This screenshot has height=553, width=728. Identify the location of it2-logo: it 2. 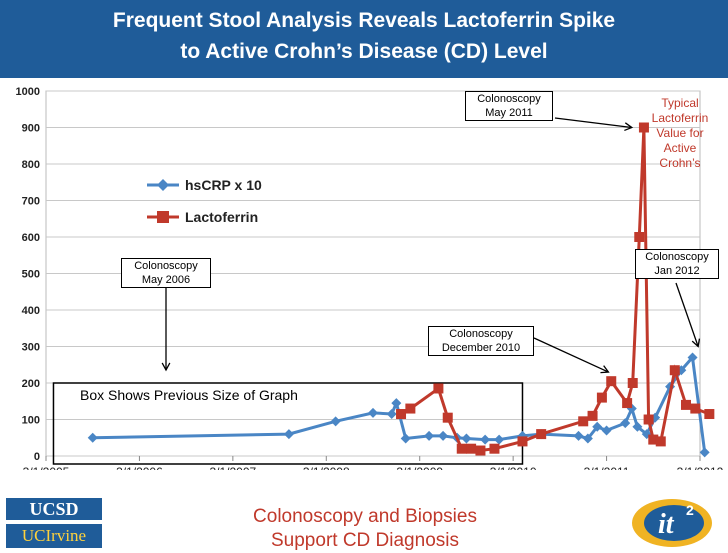
(672, 523).